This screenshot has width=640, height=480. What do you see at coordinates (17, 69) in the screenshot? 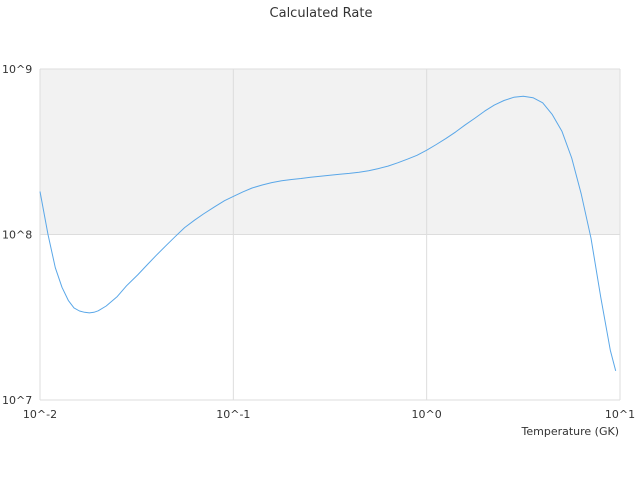
I see `y-tick-label-2: 10^9` at bounding box center [17, 69].